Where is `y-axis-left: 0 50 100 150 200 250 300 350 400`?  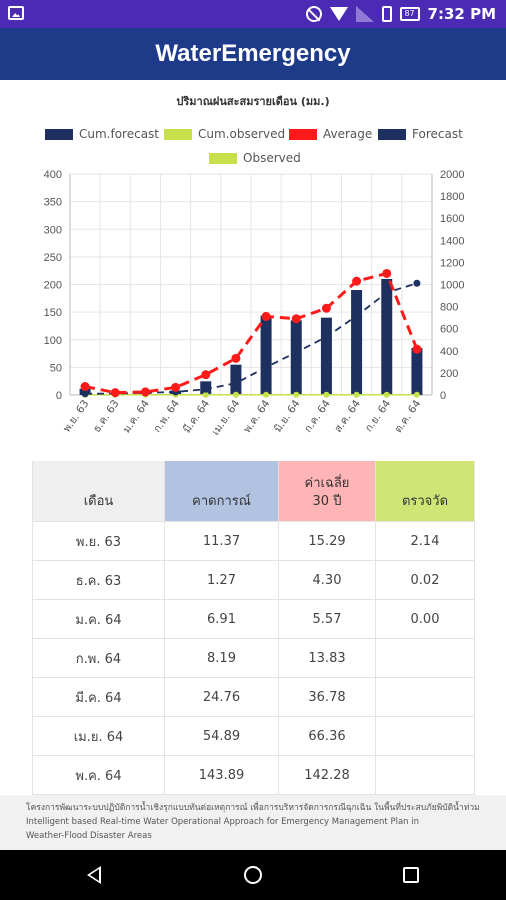 y-axis-left: 0 50 100 150 200 250 300 350 400 is located at coordinates (53, 285).